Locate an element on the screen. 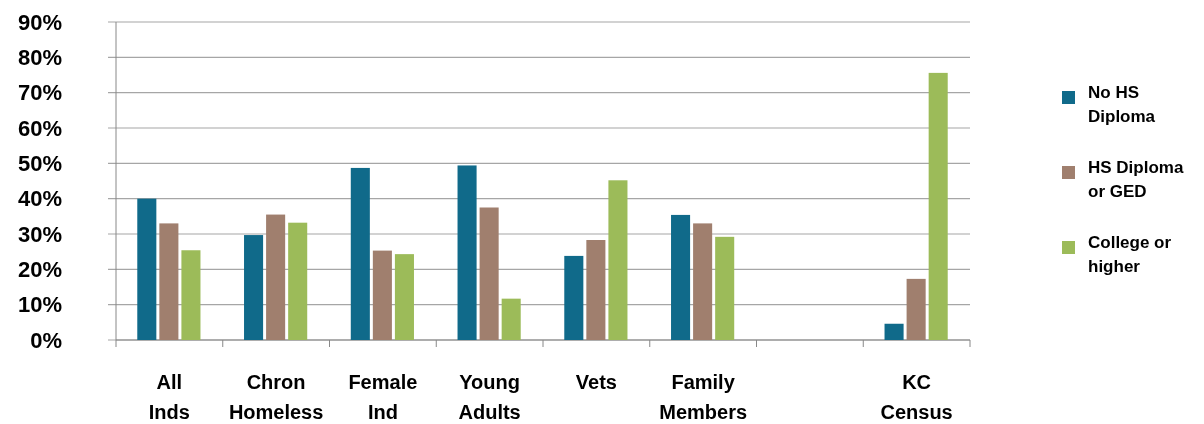 This screenshot has height=424, width=1204. x-tick-label: KC Census is located at coordinates (916, 397).